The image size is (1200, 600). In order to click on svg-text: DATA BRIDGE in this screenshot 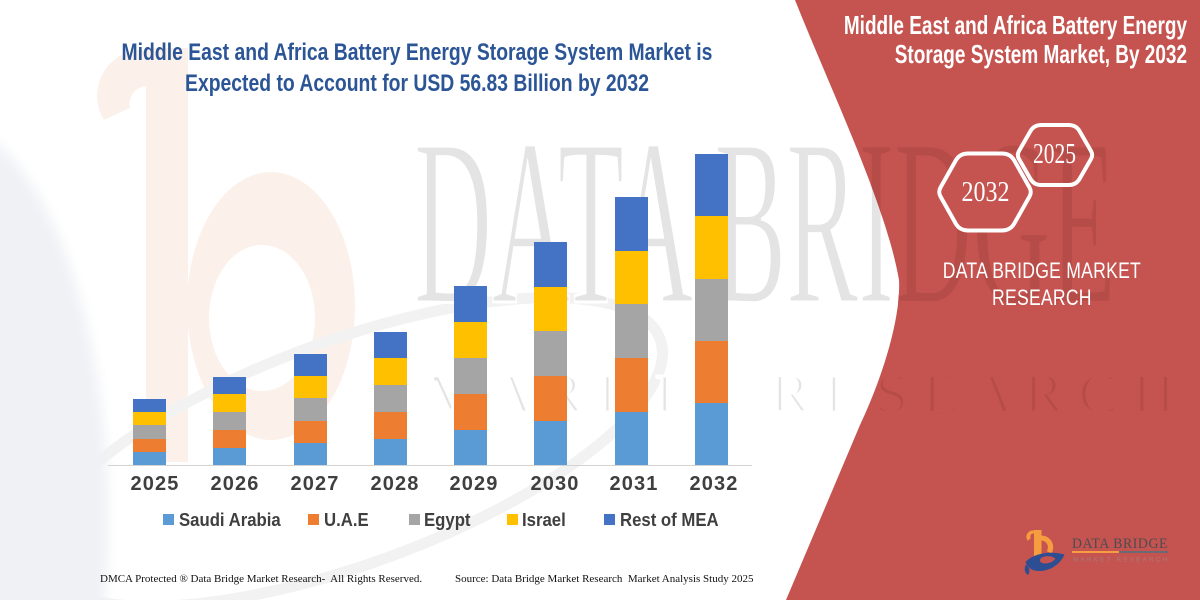, I will do `click(1120, 544)`.